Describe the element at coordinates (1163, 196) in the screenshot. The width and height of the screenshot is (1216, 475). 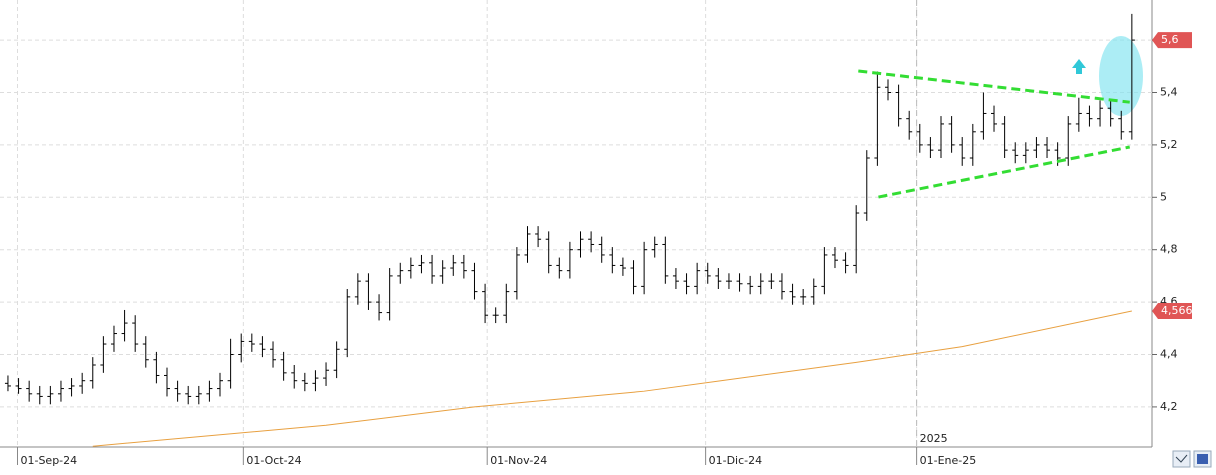
I see `y-tick-label: 5` at that location.